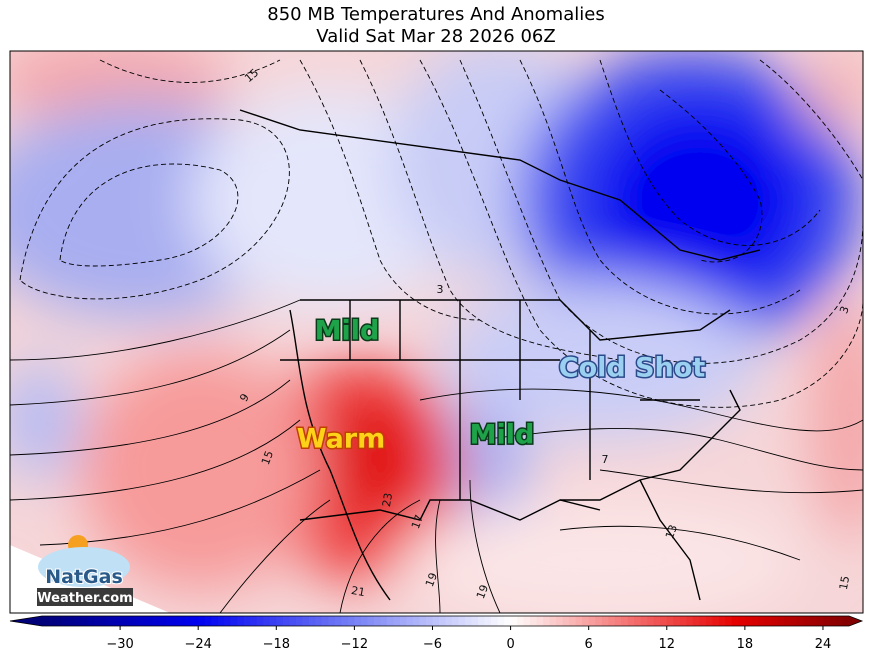 Image resolution: width=872 pixels, height=661 pixels. What do you see at coordinates (119, 644) in the screenshot?
I see `colorbar-tick-label: −30` at bounding box center [119, 644].